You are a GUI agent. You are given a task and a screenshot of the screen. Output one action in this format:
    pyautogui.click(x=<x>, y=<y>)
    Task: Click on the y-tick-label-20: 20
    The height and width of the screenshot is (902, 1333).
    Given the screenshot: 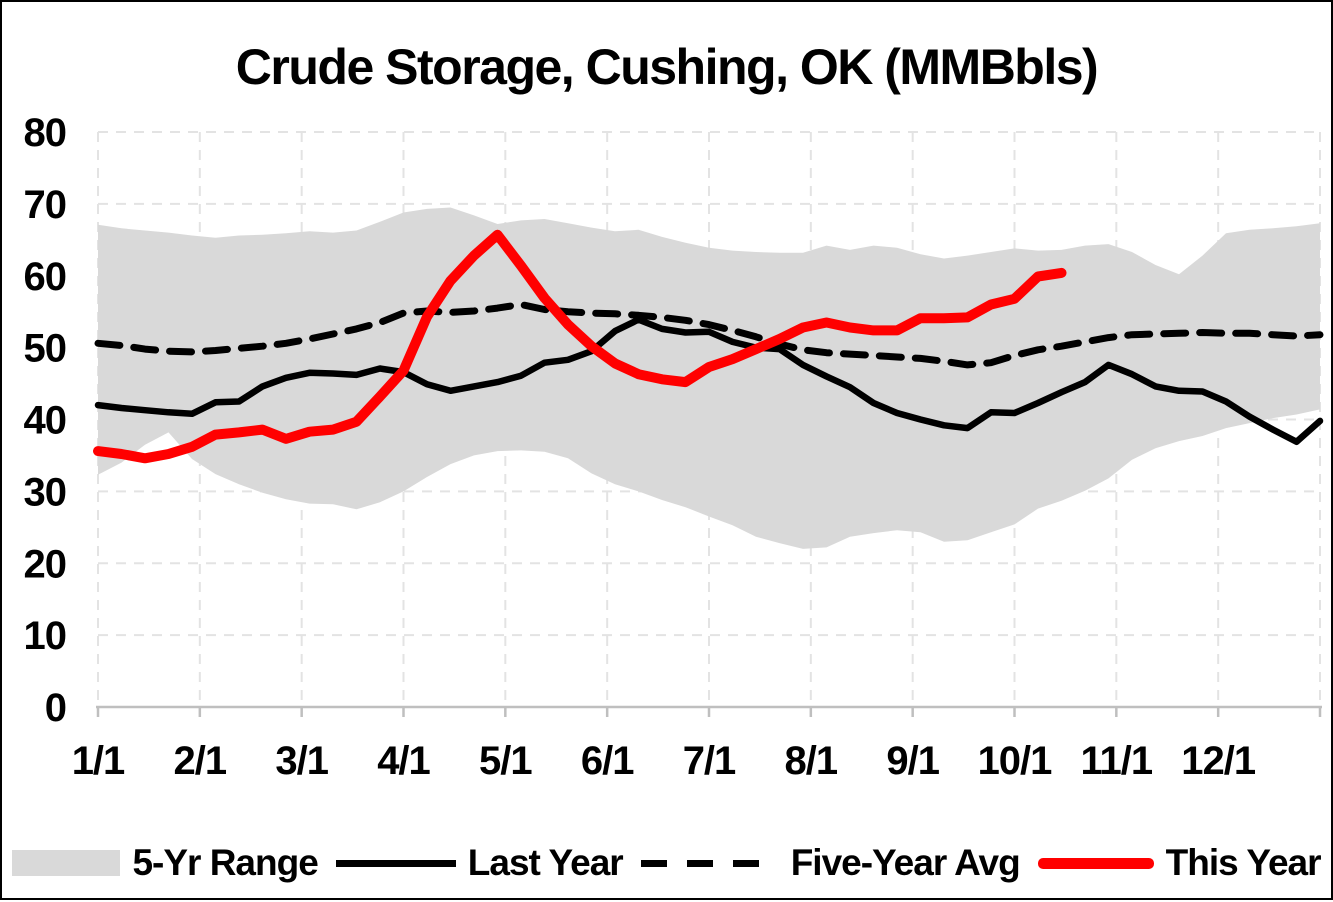 What is the action you would take?
    pyautogui.click(x=45, y=564)
    